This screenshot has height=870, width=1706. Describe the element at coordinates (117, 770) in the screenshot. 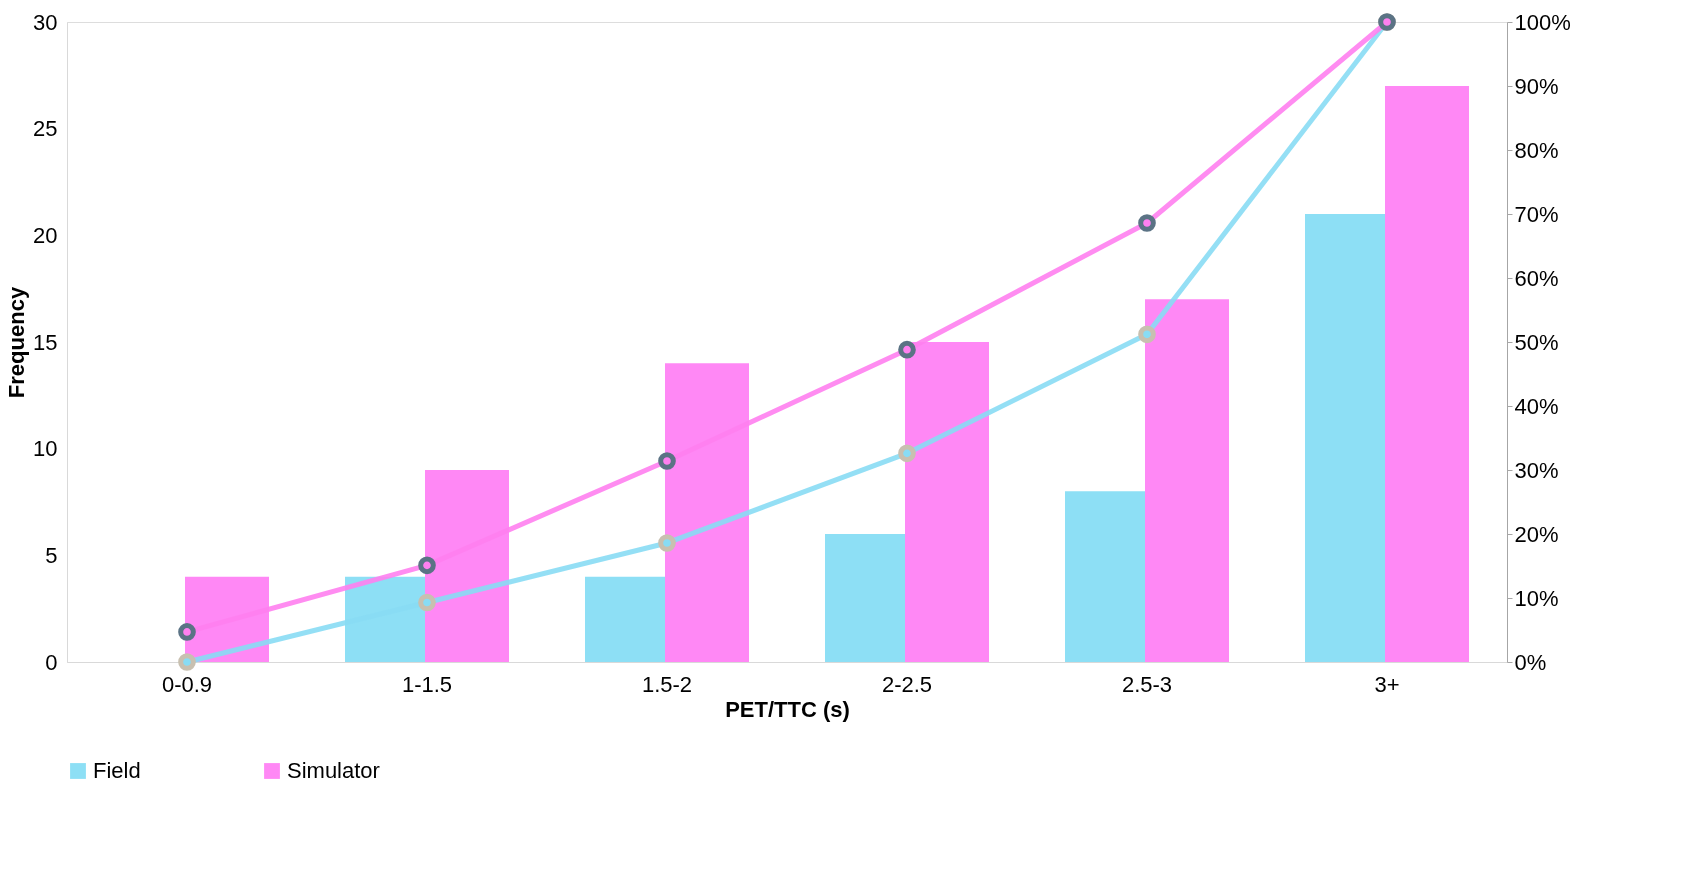

I see `legend-label: Field` at that location.